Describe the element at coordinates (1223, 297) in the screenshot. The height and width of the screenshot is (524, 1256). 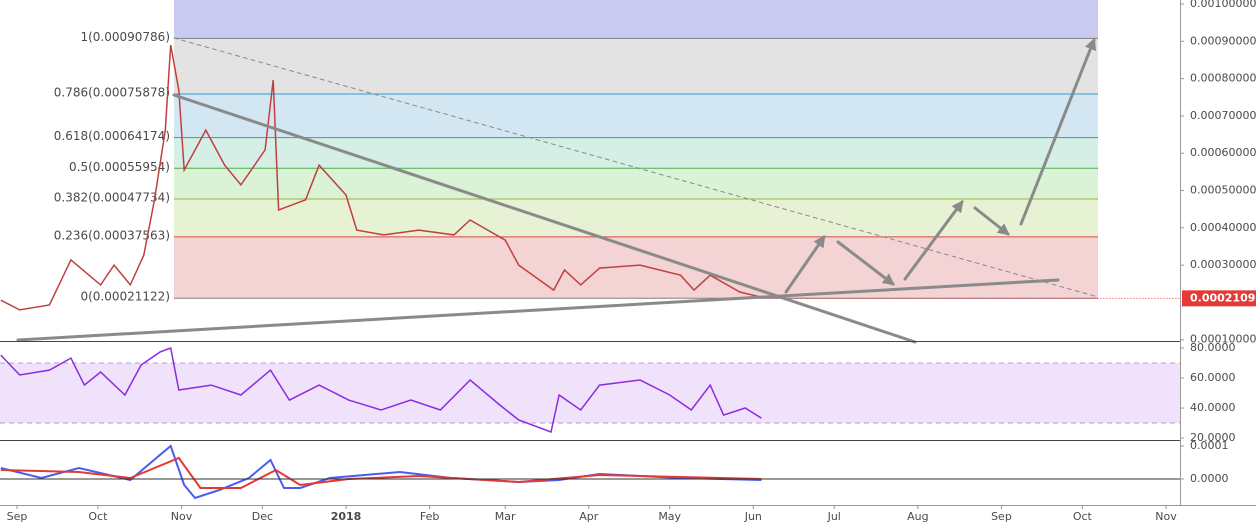
I see `last-price-label: 0.00021092` at that location.